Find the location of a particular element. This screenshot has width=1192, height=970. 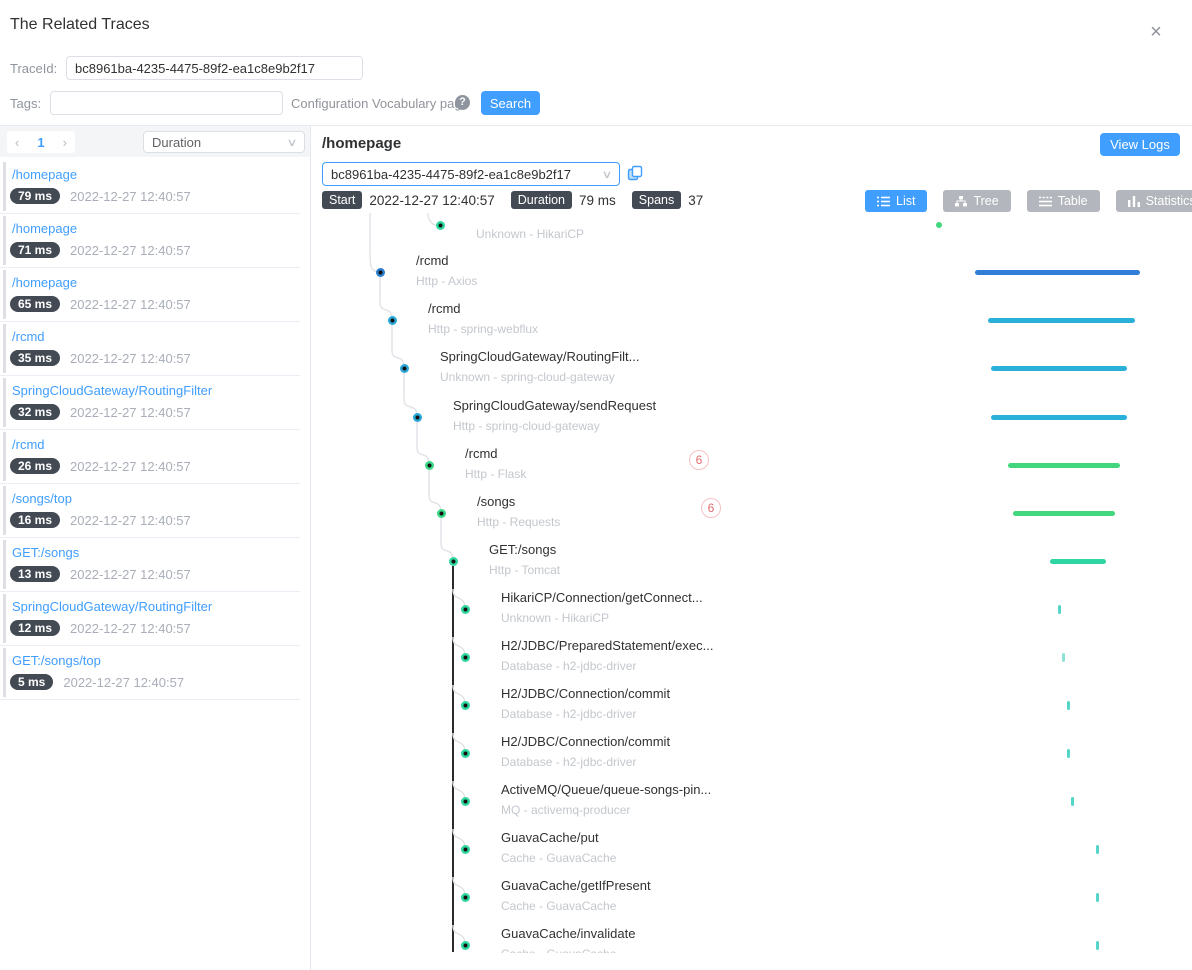

span-layer-component: MQ - activemq-producer is located at coordinates (566, 810).